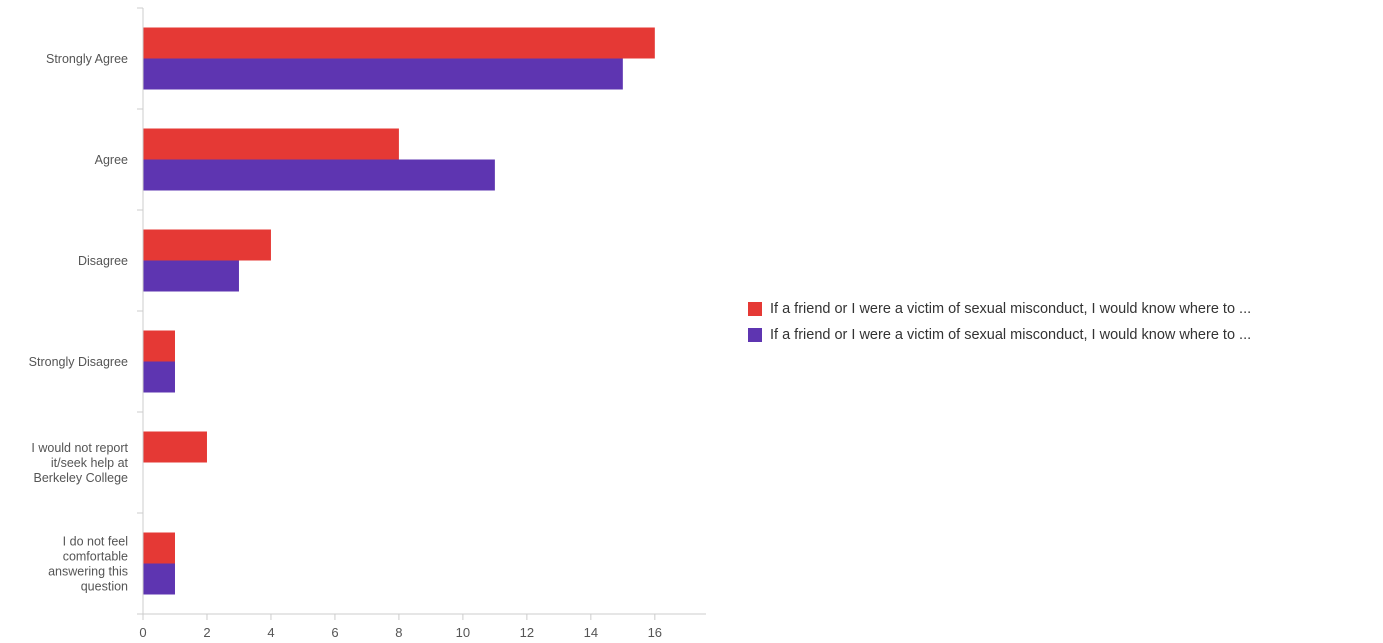 The image size is (1383, 643). I want to click on category-label-2: Agree, so click(111, 160).